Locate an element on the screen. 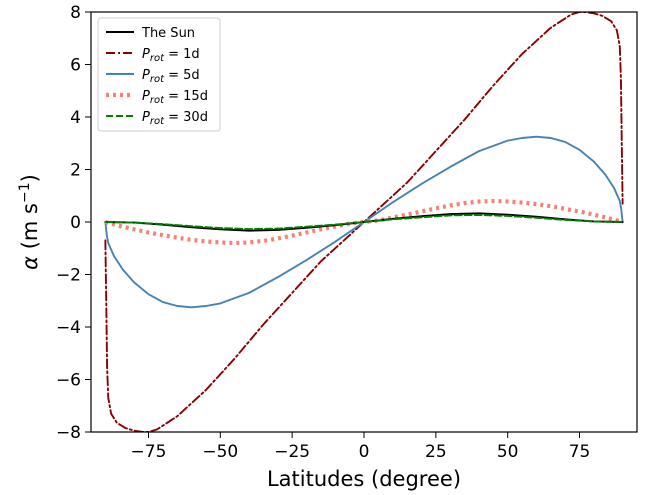 The height and width of the screenshot is (495, 655). y-axis: −8 −6 −4 −2 0 2 4 6 8 is located at coordinates (73, 223).